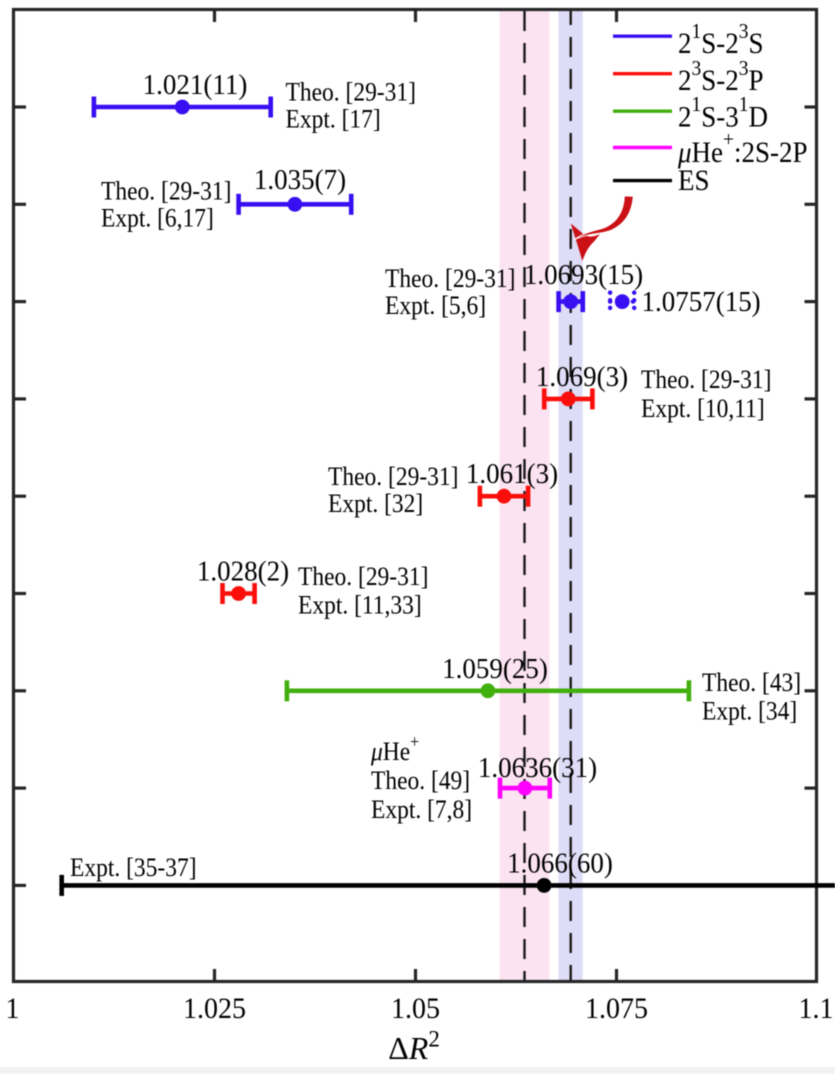 The image size is (835, 1074). Describe the element at coordinates (701, 301) in the screenshot. I see `svg-text: 1.0757(15)` at that location.